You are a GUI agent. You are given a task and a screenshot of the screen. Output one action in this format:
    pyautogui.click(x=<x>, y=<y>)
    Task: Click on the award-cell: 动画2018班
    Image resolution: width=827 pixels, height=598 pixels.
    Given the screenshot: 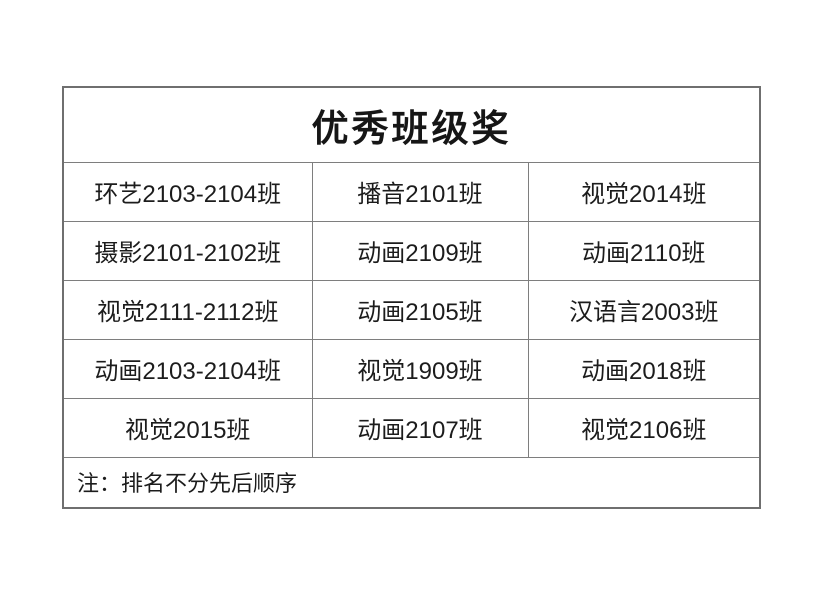 What is the action you would take?
    pyautogui.click(x=644, y=368)
    